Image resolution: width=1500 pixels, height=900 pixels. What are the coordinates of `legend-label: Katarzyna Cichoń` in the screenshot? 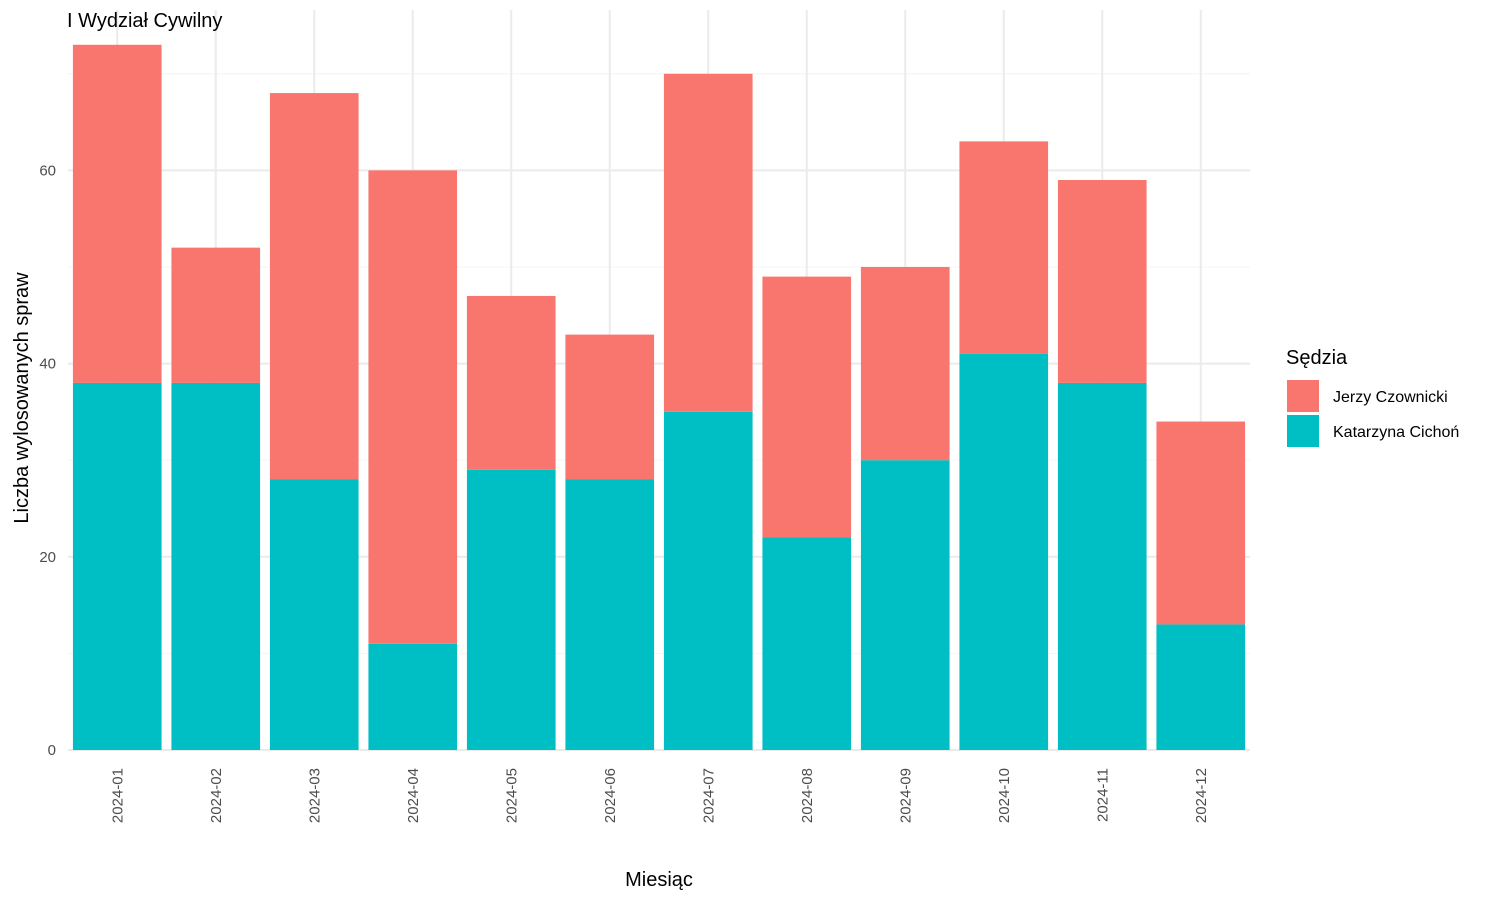 It's located at (1396, 432).